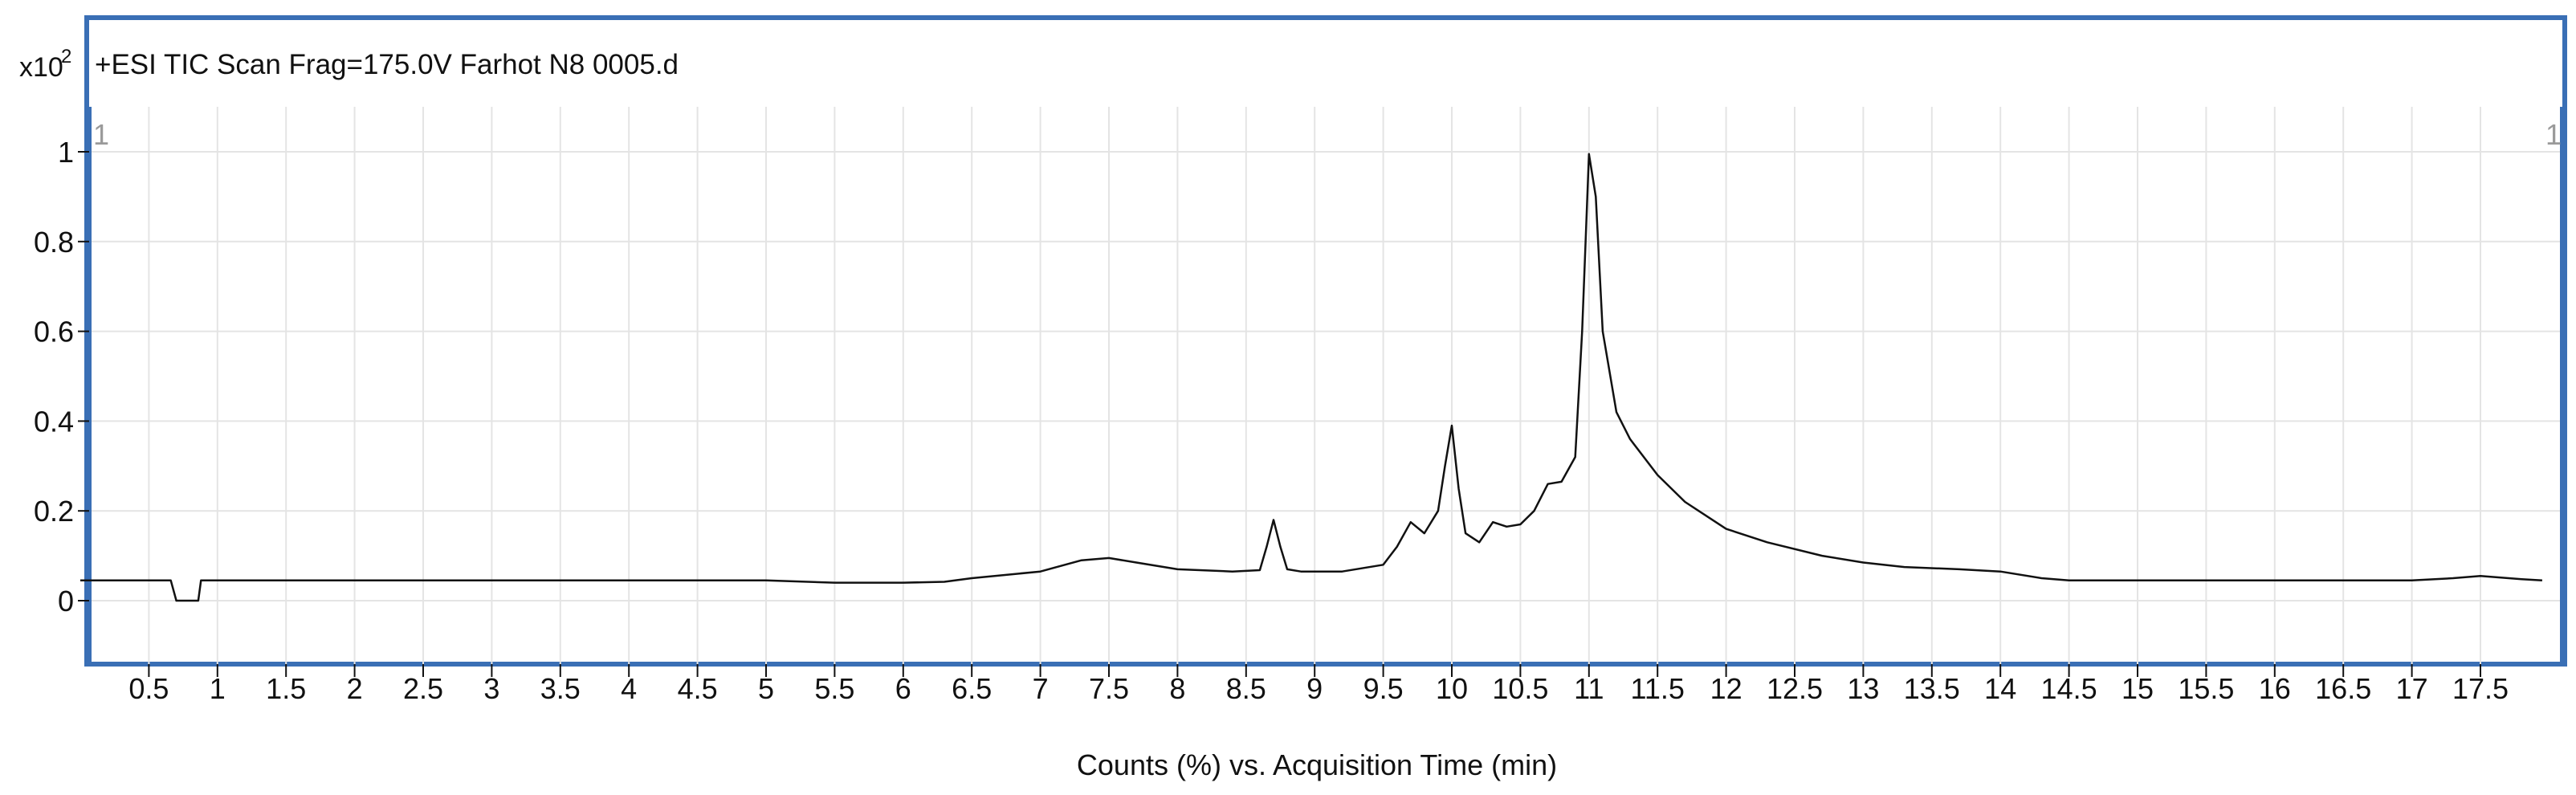 The image size is (2576, 795). Describe the element at coordinates (1726, 688) in the screenshot. I see `x-tick-label: 12` at that location.